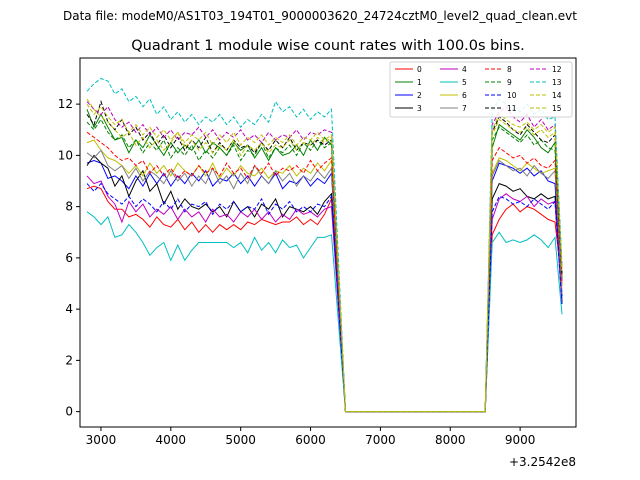  What do you see at coordinates (69, 309) in the screenshot?
I see `y-tick-label: 4` at bounding box center [69, 309].